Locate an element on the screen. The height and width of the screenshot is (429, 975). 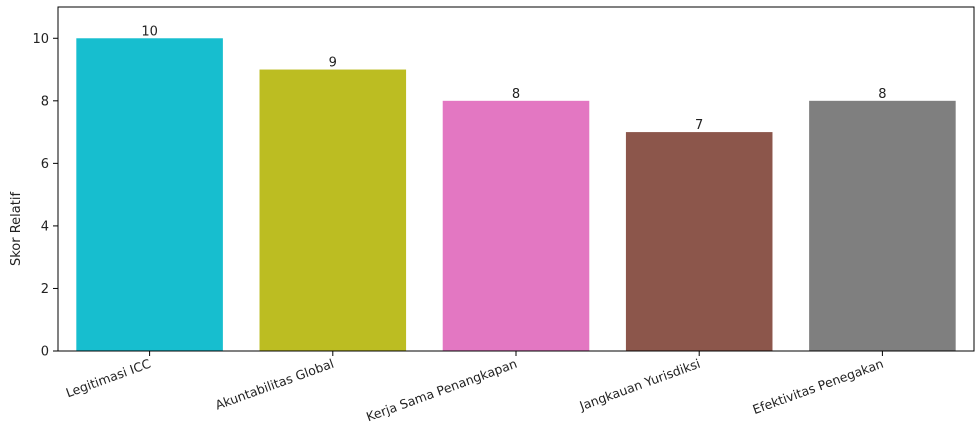
y-axis-label: Skor Relatif is located at coordinates (16, 229).